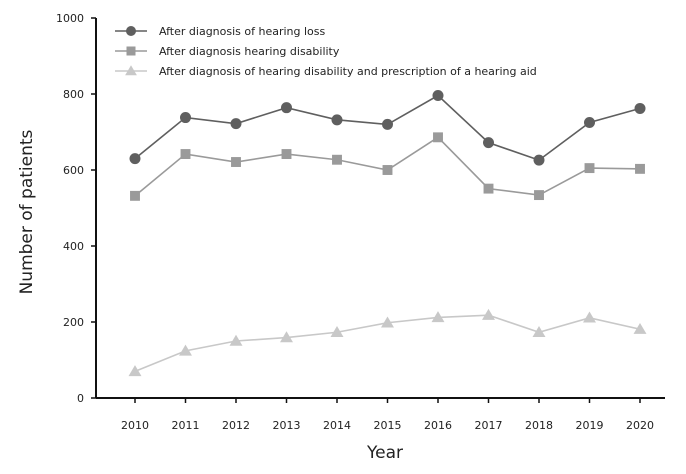  I want to click on y-tick-label: 200, so click(73, 322).